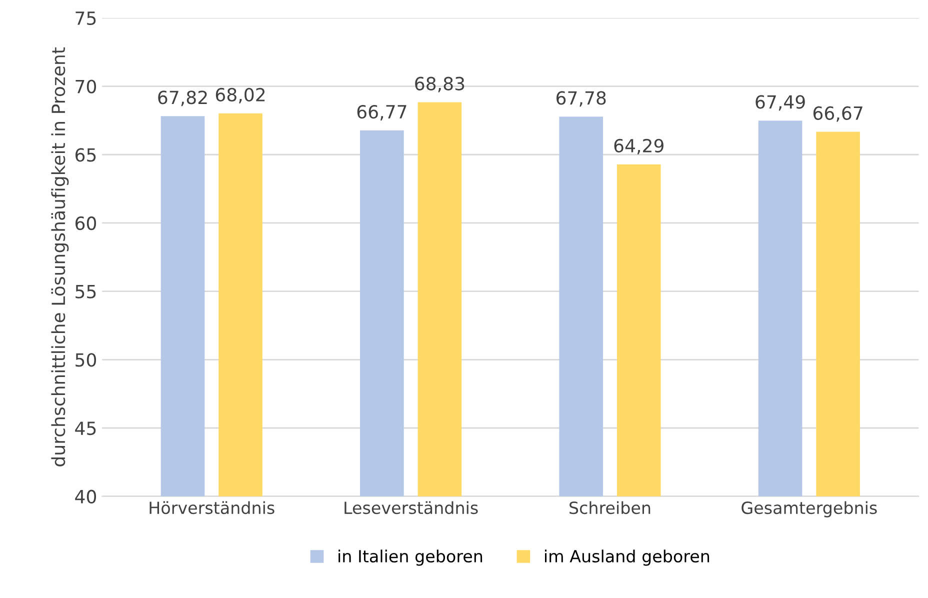 The height and width of the screenshot is (598, 928). What do you see at coordinates (780, 103) in the screenshot?
I see `data-label: 67,49` at bounding box center [780, 103].